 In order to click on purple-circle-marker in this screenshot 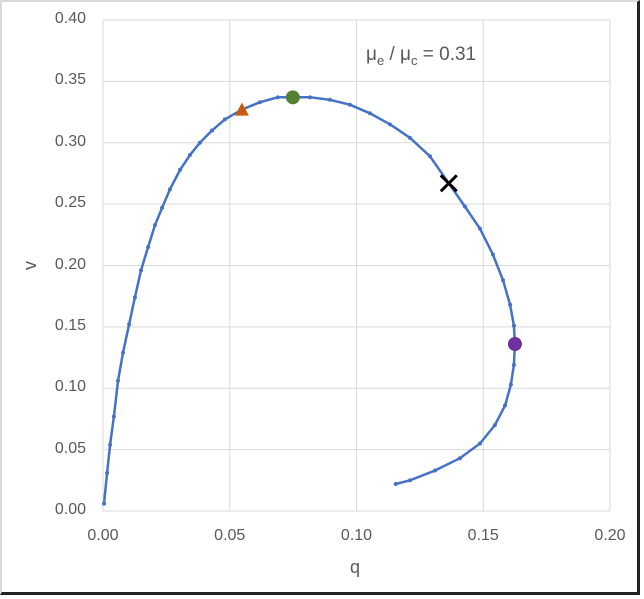, I will do `click(514, 344)`.